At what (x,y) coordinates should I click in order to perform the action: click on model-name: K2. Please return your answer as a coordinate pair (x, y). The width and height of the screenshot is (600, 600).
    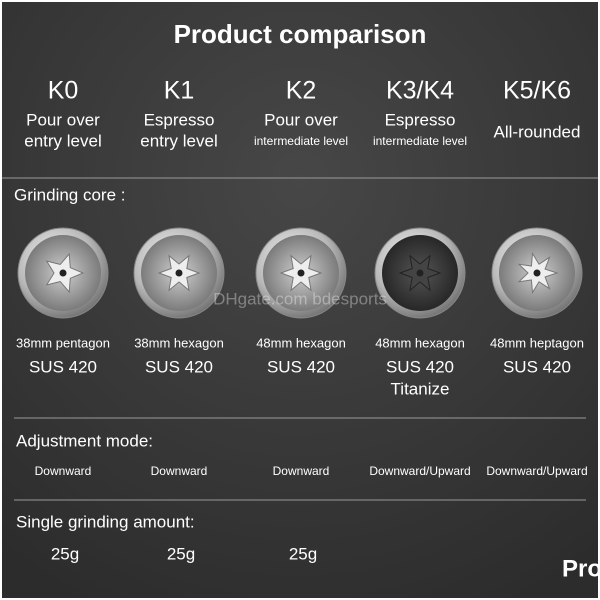
    Looking at the image, I should click on (301, 91).